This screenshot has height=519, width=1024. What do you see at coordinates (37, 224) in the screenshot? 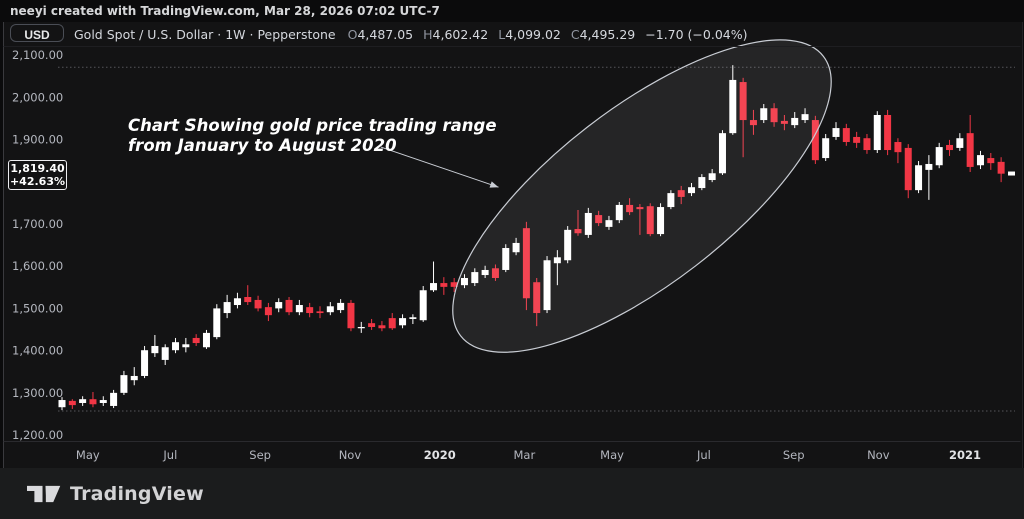
I see `price-axis-label: 1,700.00` at bounding box center [37, 224].